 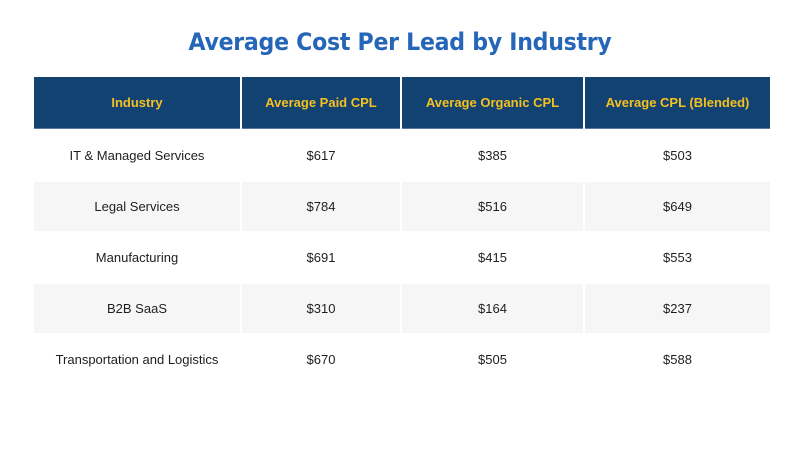 What do you see at coordinates (677, 103) in the screenshot?
I see `header-blended-cpl: Average CPL (Blended)` at bounding box center [677, 103].